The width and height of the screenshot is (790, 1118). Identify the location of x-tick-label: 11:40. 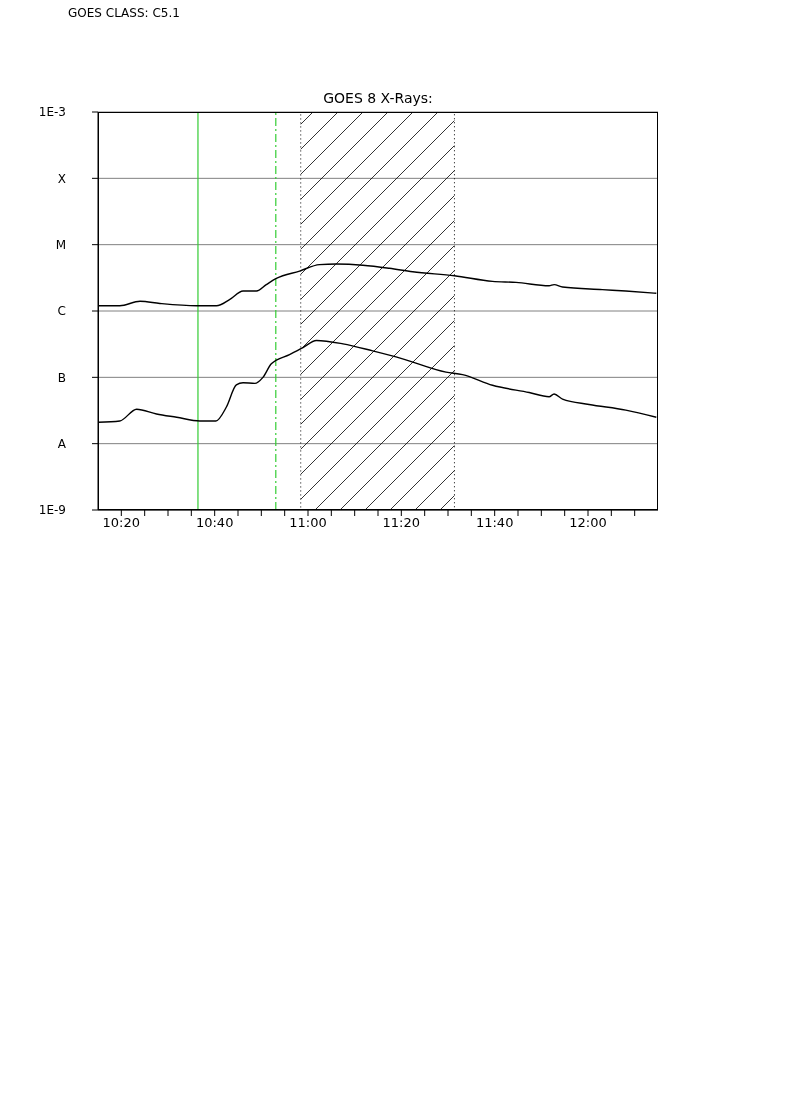
(494, 523).